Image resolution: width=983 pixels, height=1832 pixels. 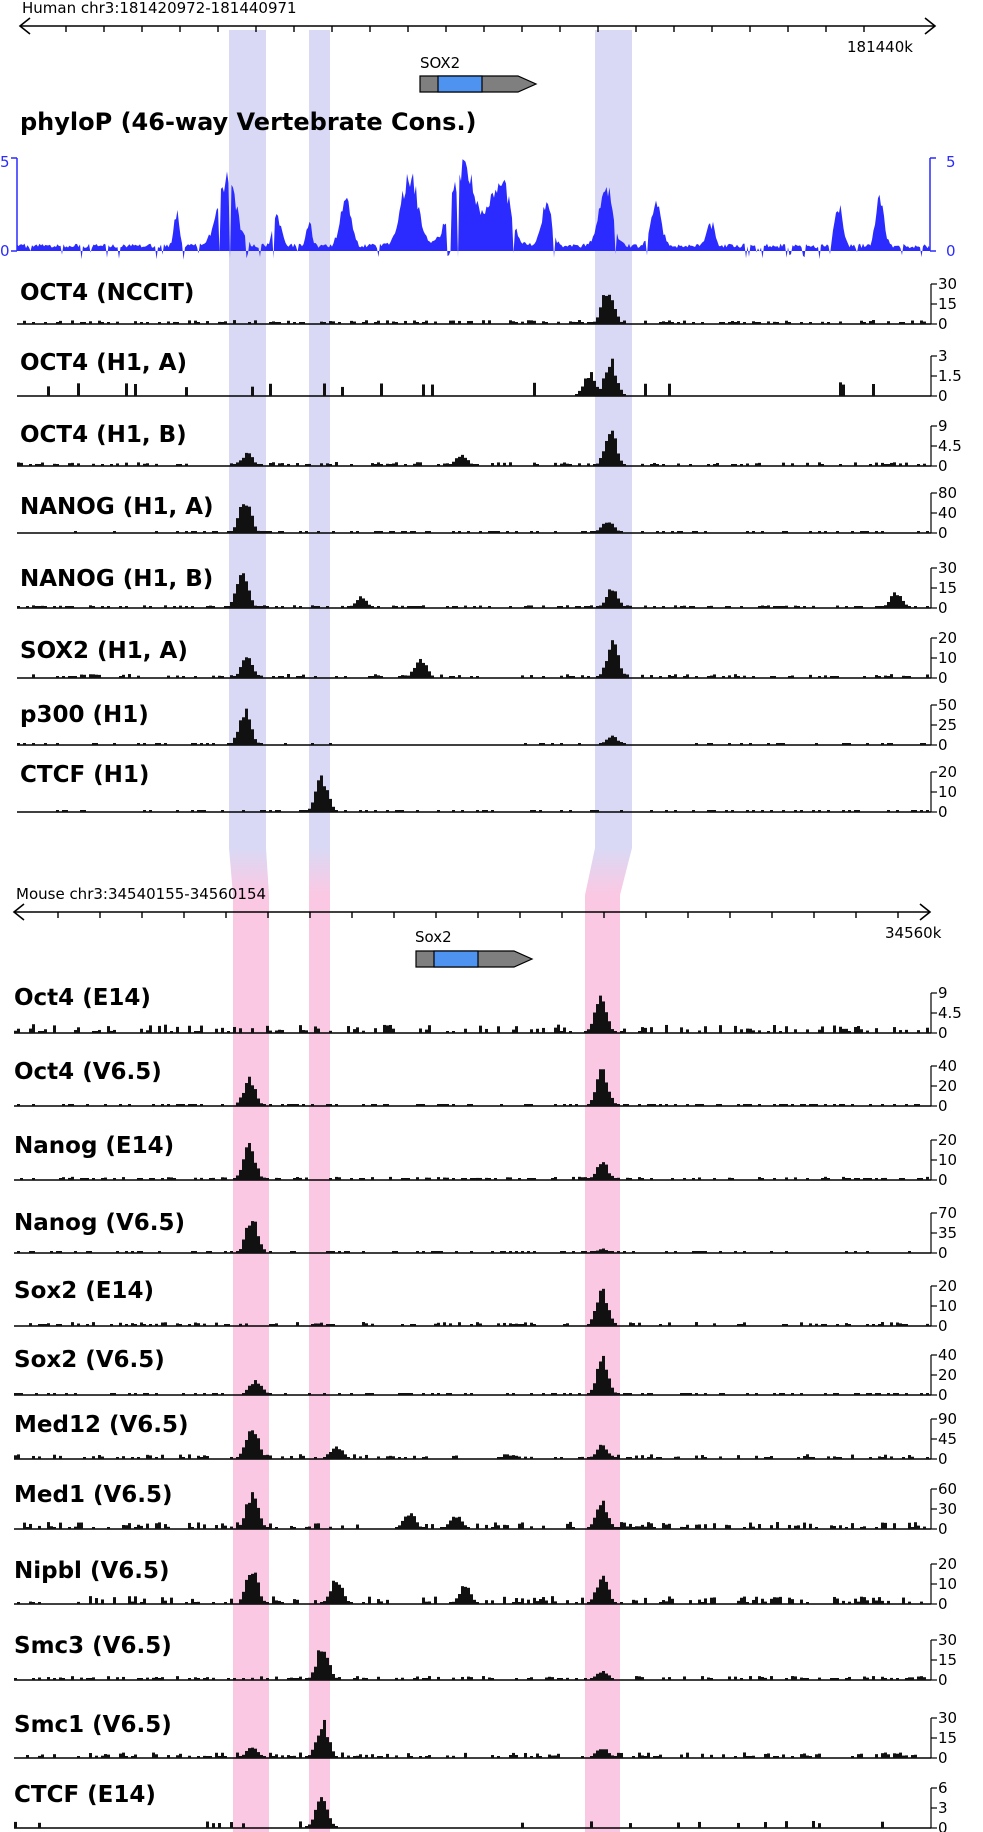 What do you see at coordinates (103, 435) in the screenshot?
I see `track-label: OCT4 (H1, B)` at bounding box center [103, 435].